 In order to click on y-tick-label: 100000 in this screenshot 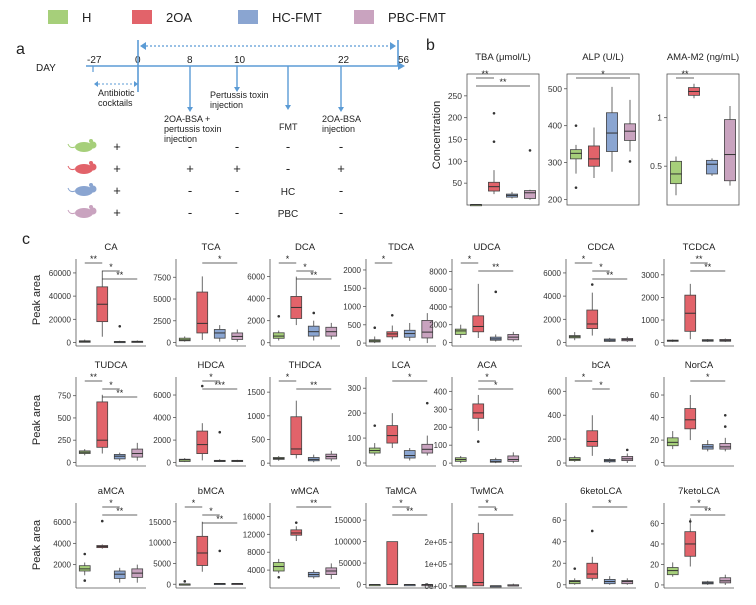, I will do `click(347, 542)`.